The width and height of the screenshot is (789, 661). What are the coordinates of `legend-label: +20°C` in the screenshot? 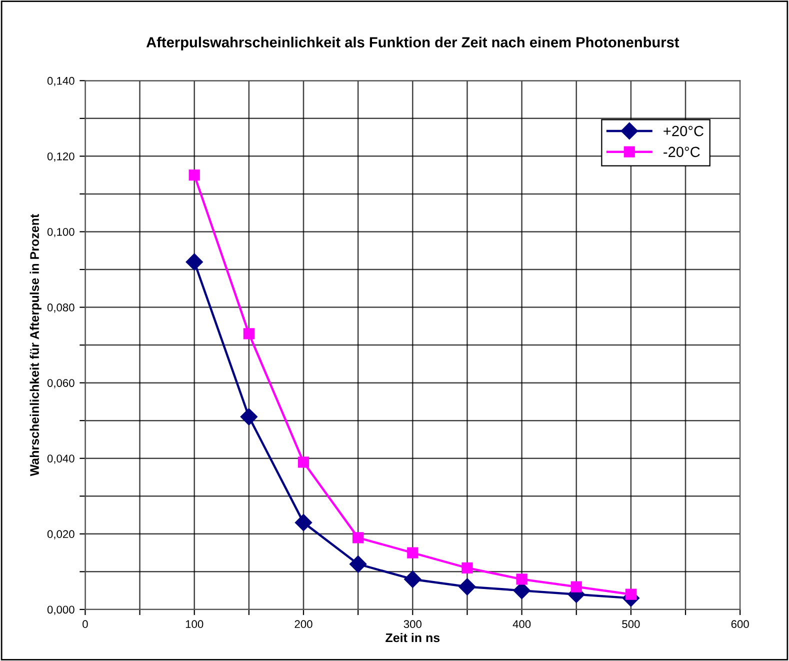 It's located at (684, 131).